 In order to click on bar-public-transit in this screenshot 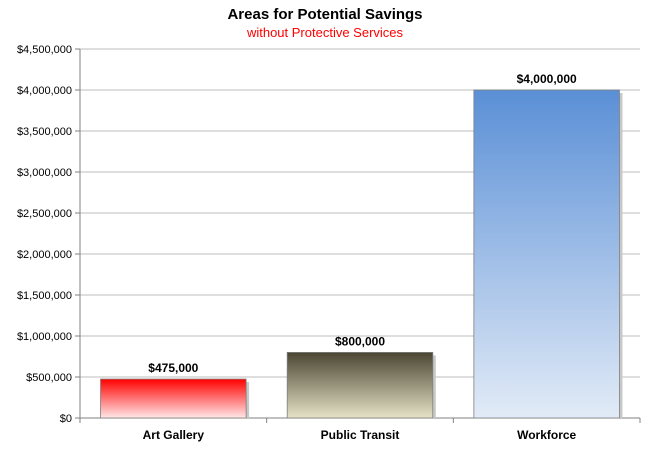, I will do `click(360, 385)`.